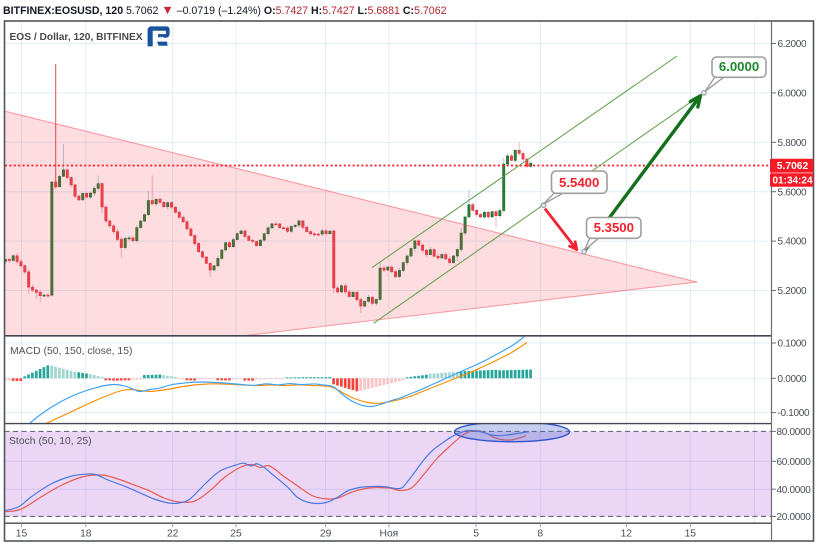 The height and width of the screenshot is (555, 820). What do you see at coordinates (793, 192) in the screenshot?
I see `svg-text: 5.6000` at bounding box center [793, 192].